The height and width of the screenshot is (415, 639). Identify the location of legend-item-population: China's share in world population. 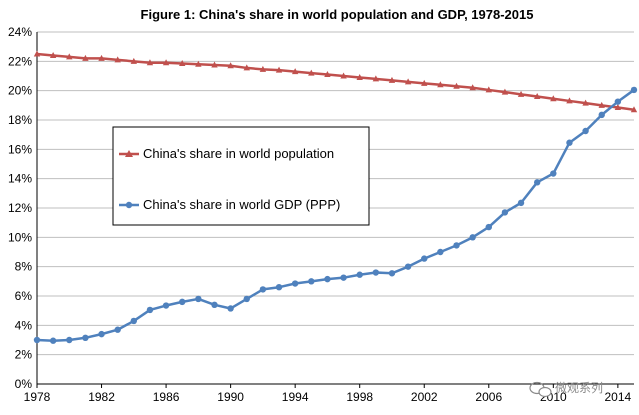
(226, 153).